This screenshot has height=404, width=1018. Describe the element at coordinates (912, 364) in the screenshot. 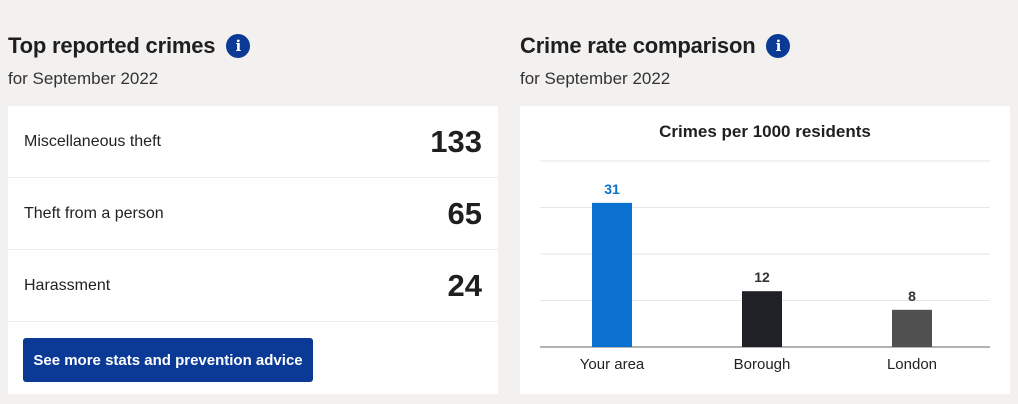

I see `x-tick-label: London` at that location.